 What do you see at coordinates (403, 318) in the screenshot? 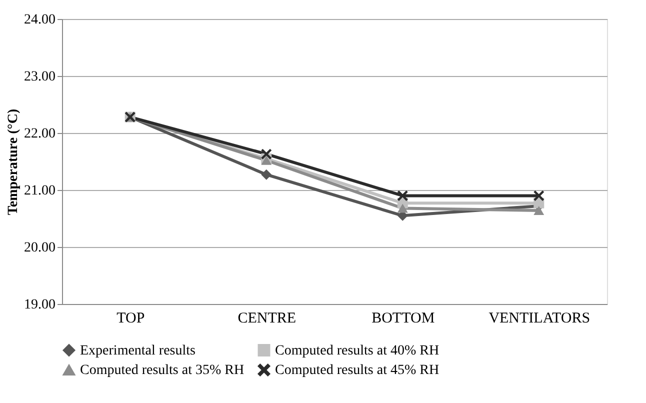
I see `x-tick-label: BOTTOM` at bounding box center [403, 318].